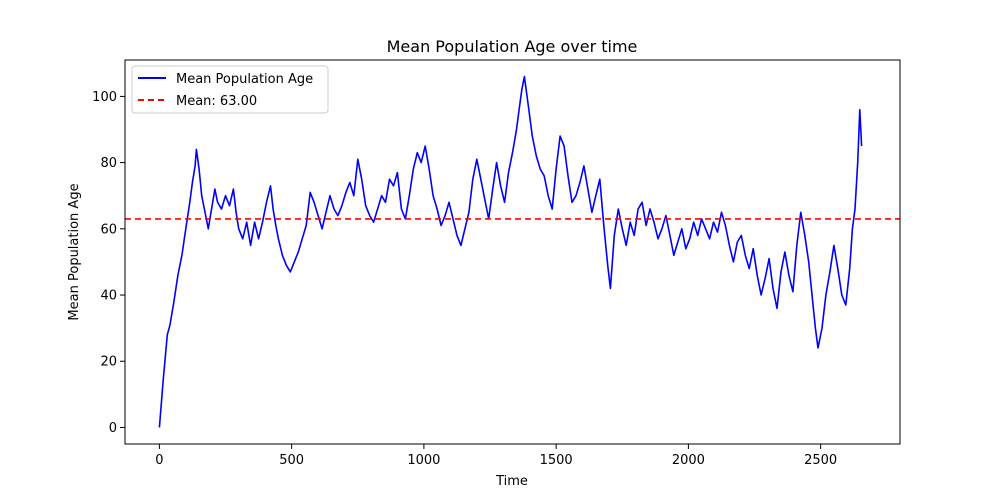 The height and width of the screenshot is (500, 1000). Describe the element at coordinates (423, 460) in the screenshot. I see `x-tick-label: 1000` at that location.